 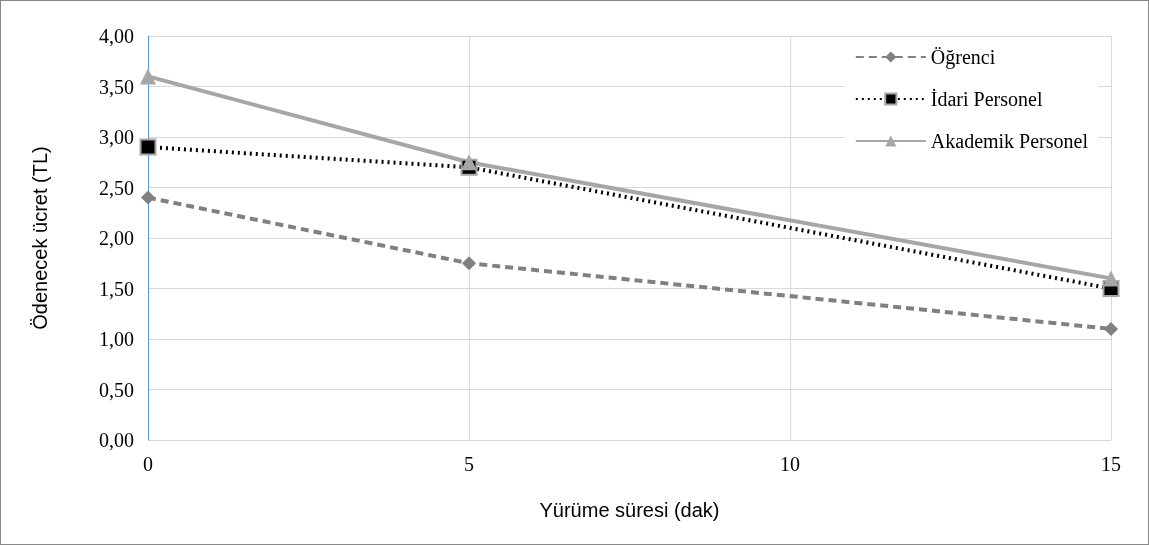 What do you see at coordinates (116, 137) in the screenshot?
I see `y-tick-label: 3,00` at bounding box center [116, 137].